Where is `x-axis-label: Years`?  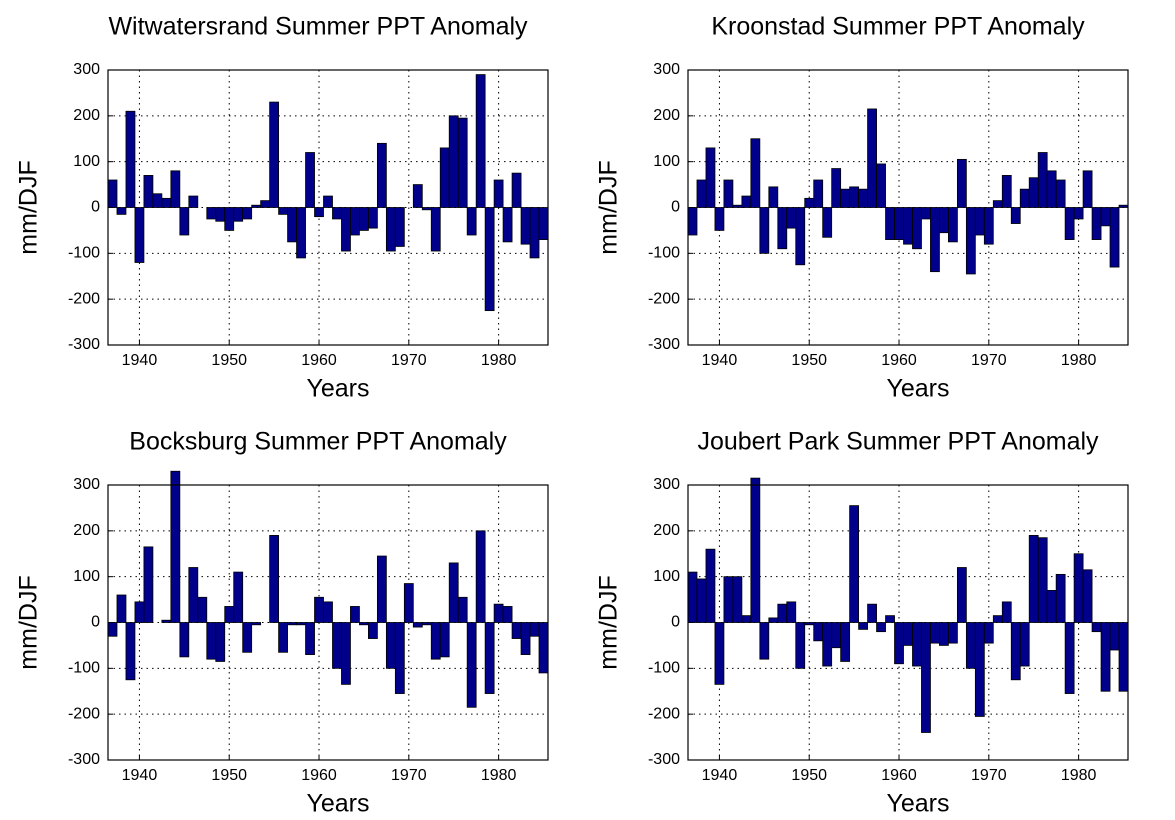
x-axis-label: Years is located at coordinates (337, 804).